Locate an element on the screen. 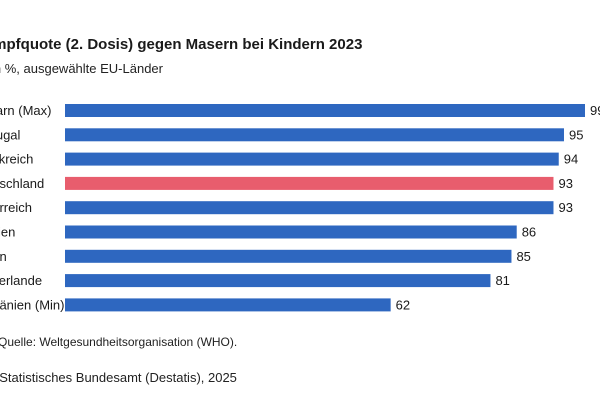 The image size is (600, 400). bar-deutschland is located at coordinates (309, 183).